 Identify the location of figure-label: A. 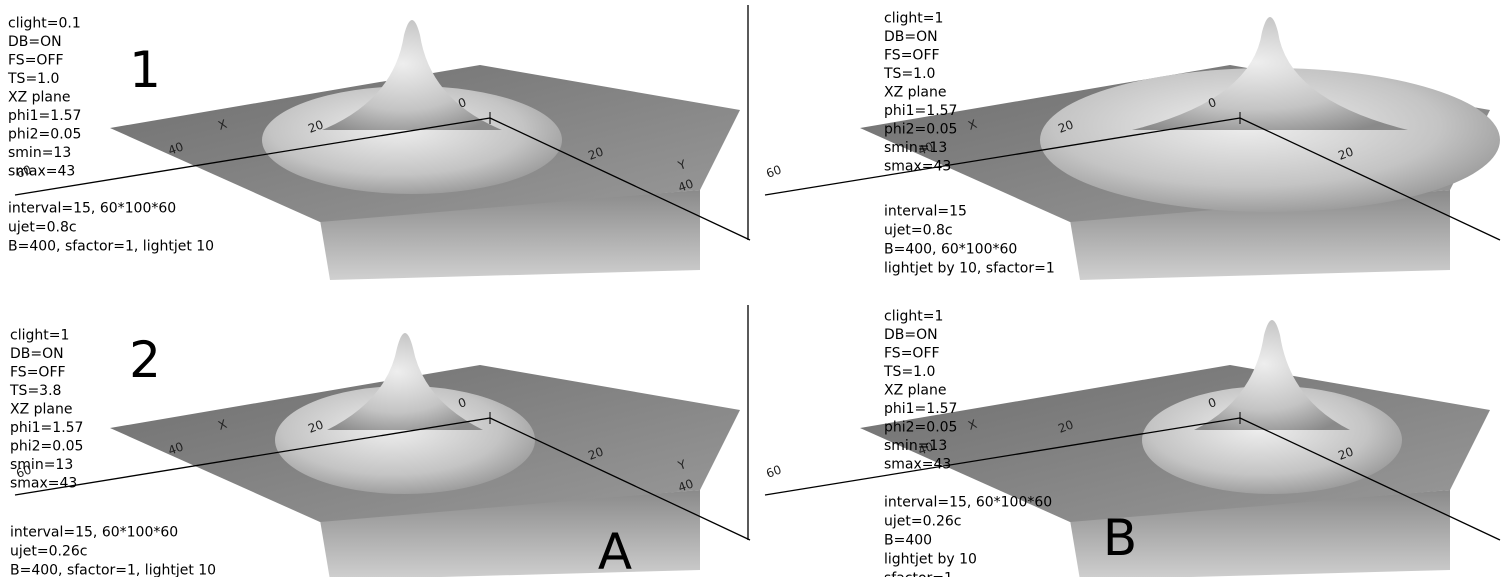
(615, 550).